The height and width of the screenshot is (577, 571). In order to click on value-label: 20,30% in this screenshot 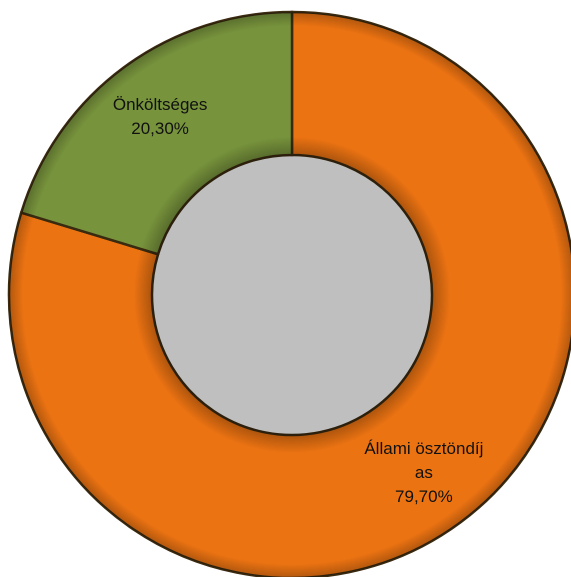, I will do `click(160, 129)`.